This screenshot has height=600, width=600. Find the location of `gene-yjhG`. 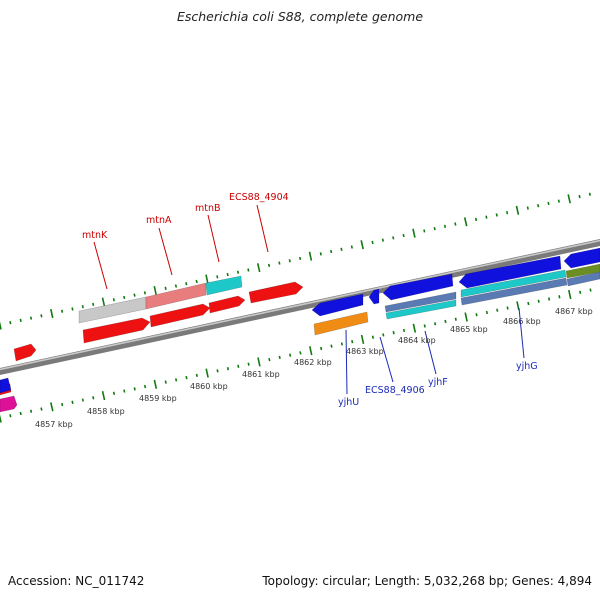

gene-yjhG is located at coordinates (510, 272).